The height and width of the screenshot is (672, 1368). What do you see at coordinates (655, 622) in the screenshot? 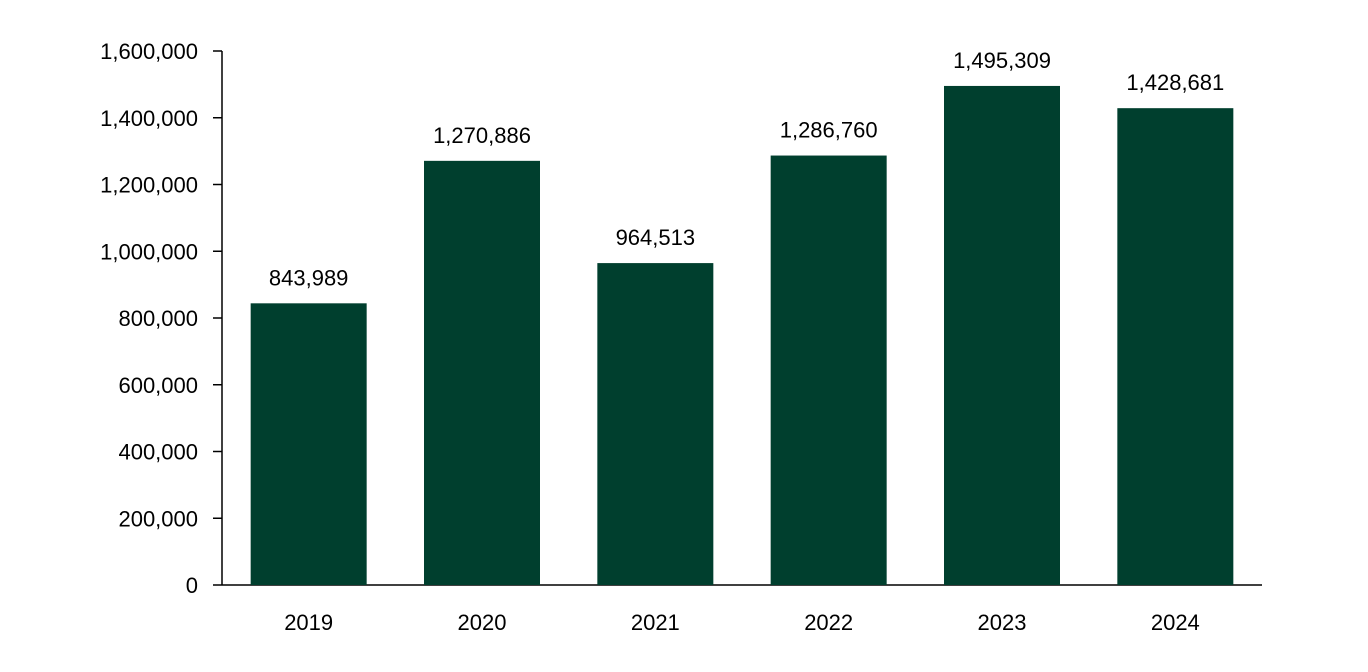
I see `x-tick-label: 2021` at bounding box center [655, 622].